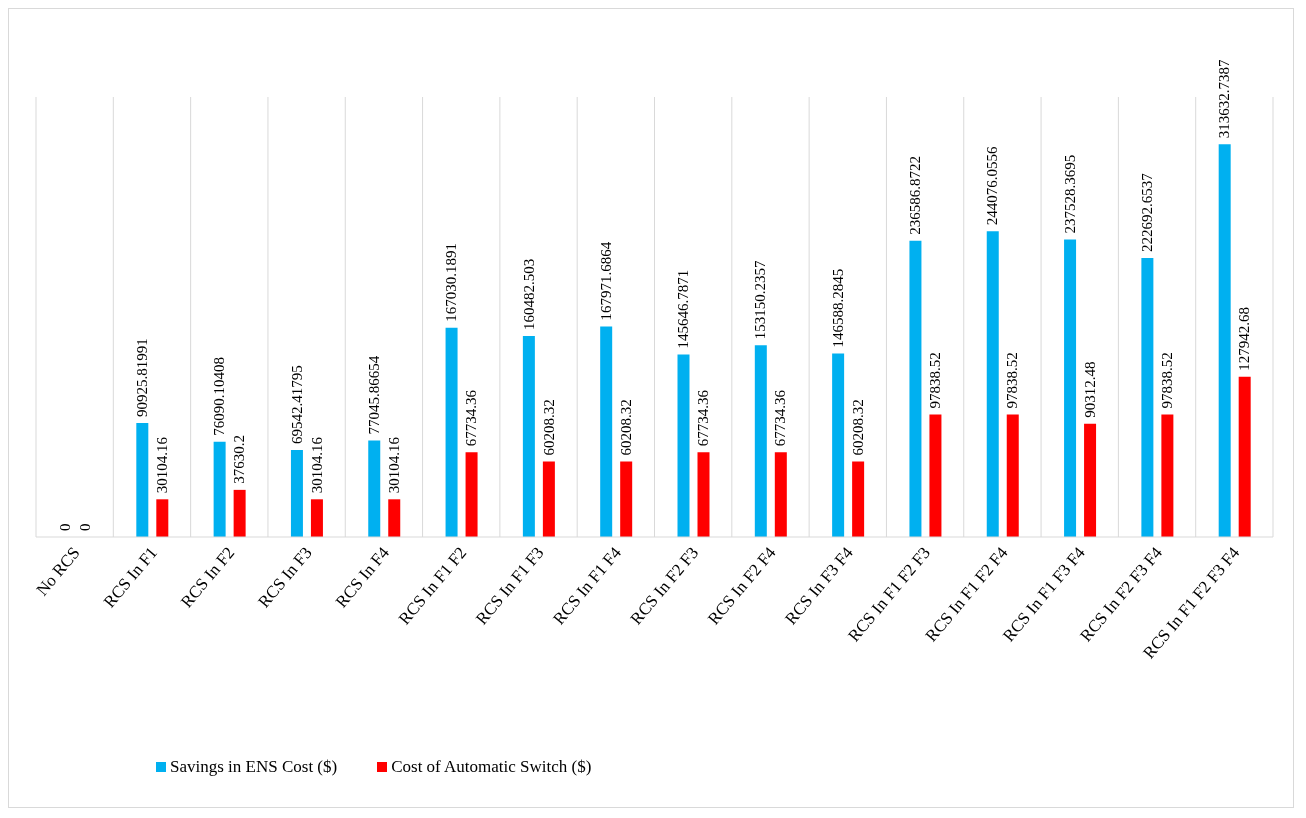 This screenshot has width=1306, height=818. What do you see at coordinates (219, 396) in the screenshot?
I see `data-label: 76090.10408` at bounding box center [219, 396].